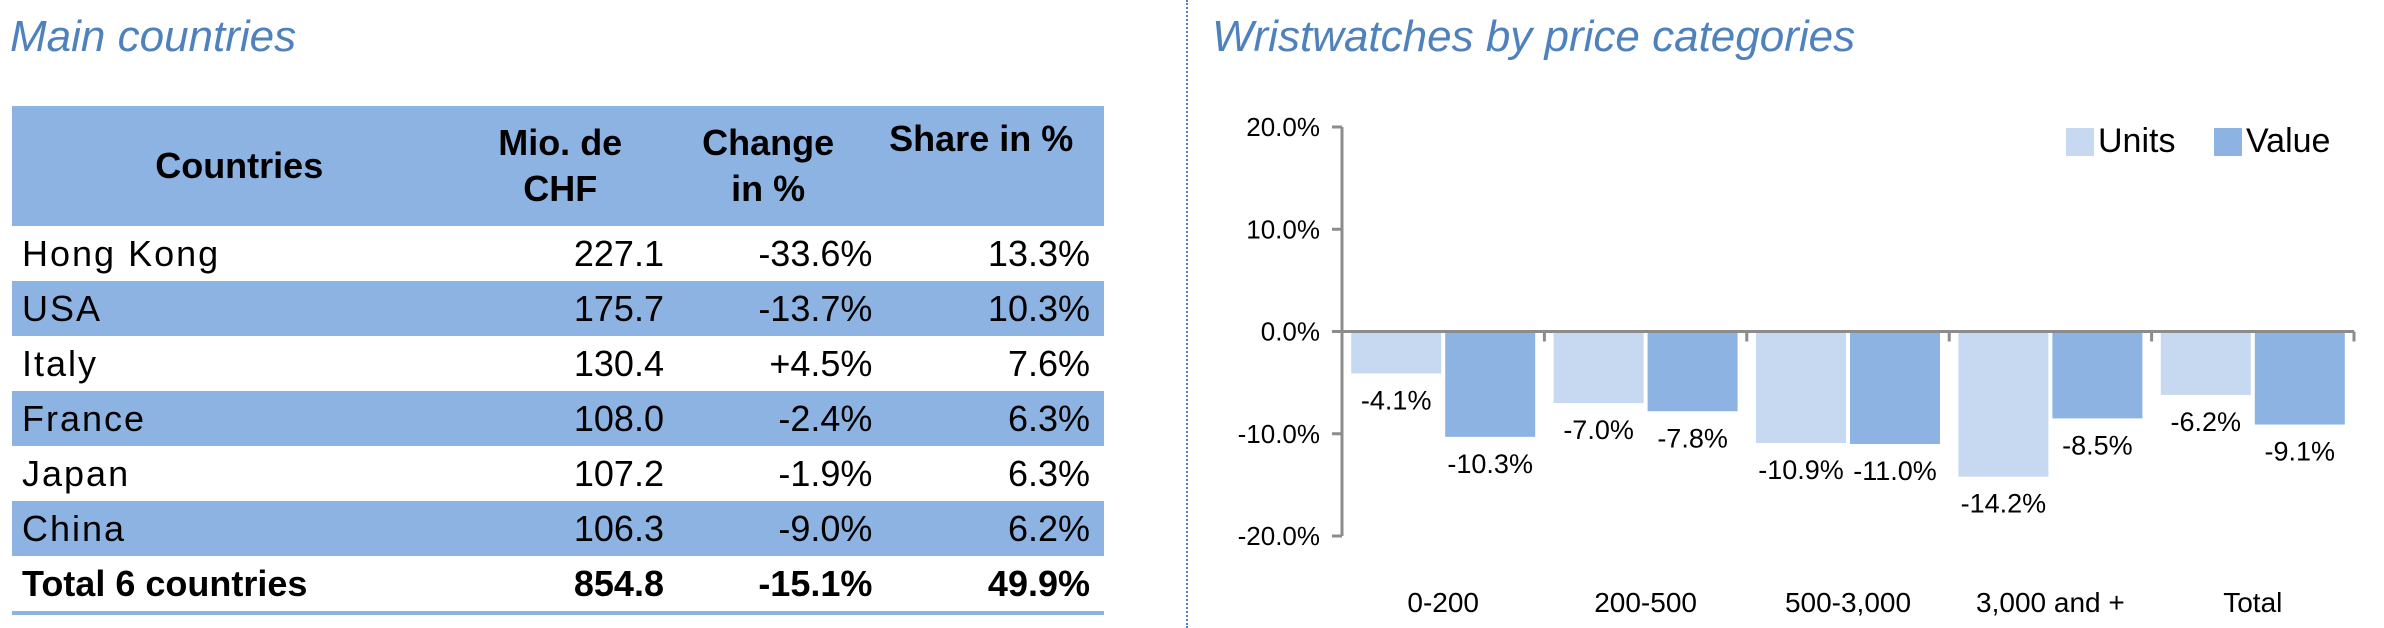 The height and width of the screenshot is (628, 2384). What do you see at coordinates (2252, 602) in the screenshot?
I see `x-category-label: Total` at bounding box center [2252, 602].